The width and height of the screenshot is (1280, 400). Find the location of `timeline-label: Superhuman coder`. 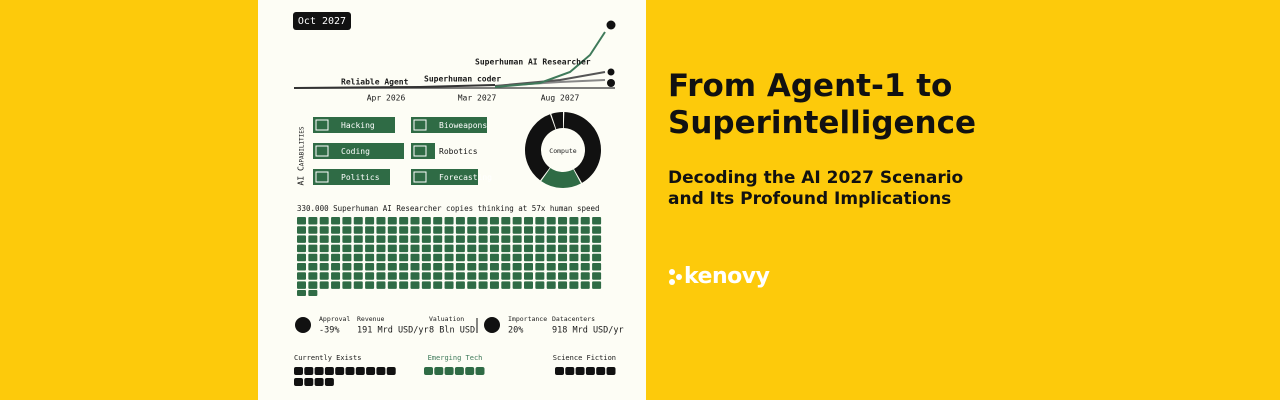

timeline-label: Superhuman coder is located at coordinates (462, 79).